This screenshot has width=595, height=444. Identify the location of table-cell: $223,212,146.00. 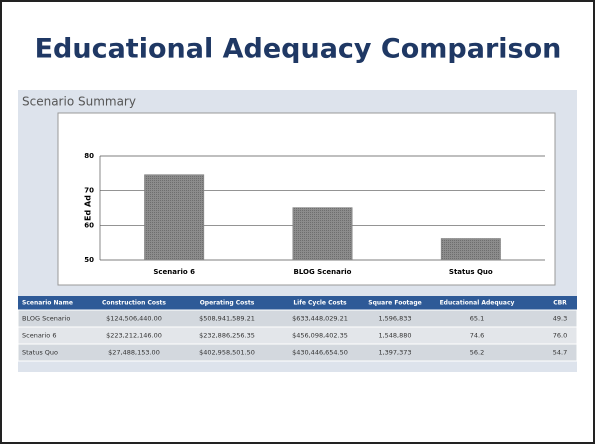
(134, 336).